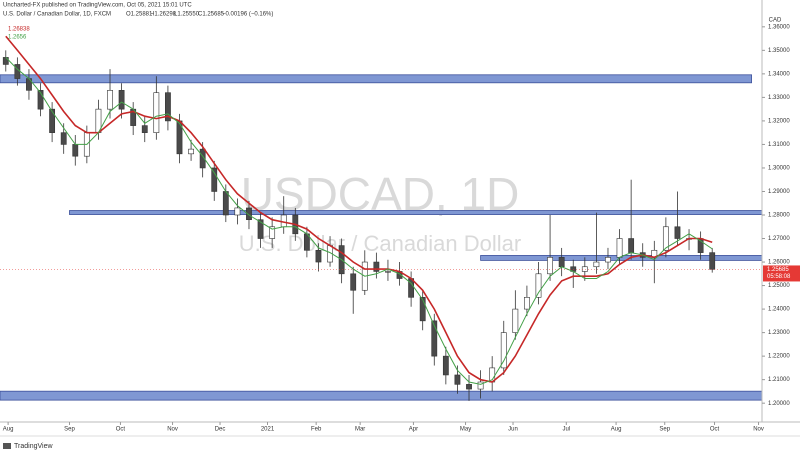  What do you see at coordinates (247, 15) in the screenshot?
I see `ohlc-change: −0.00196 (−0.16%)` at bounding box center [247, 15].